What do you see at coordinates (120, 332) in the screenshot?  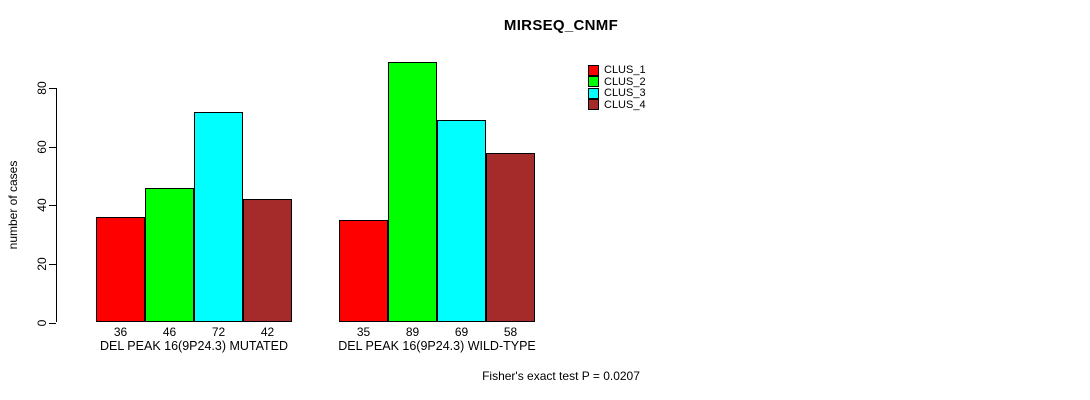 I see `bar-value-label: 36` at bounding box center [120, 332].